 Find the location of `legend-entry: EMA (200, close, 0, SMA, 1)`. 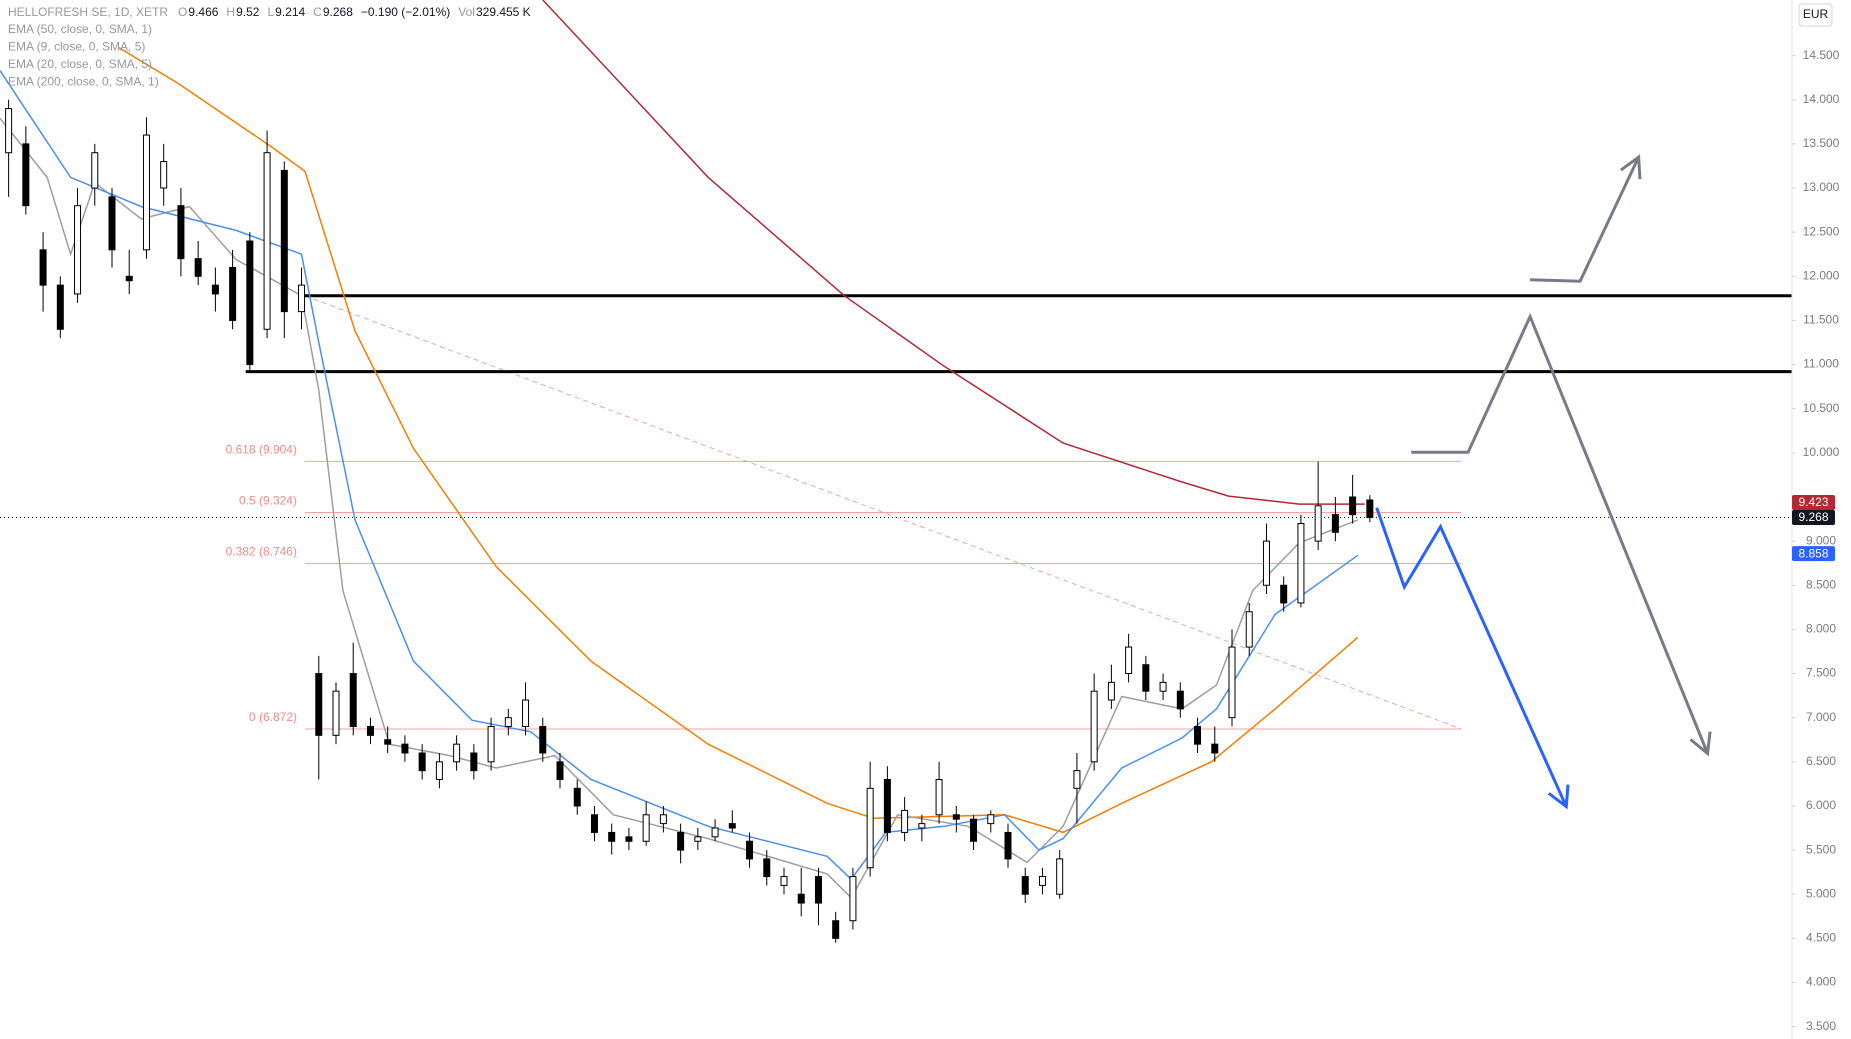

legend-entry: EMA (200, close, 0, SMA, 1) is located at coordinates (83, 82).